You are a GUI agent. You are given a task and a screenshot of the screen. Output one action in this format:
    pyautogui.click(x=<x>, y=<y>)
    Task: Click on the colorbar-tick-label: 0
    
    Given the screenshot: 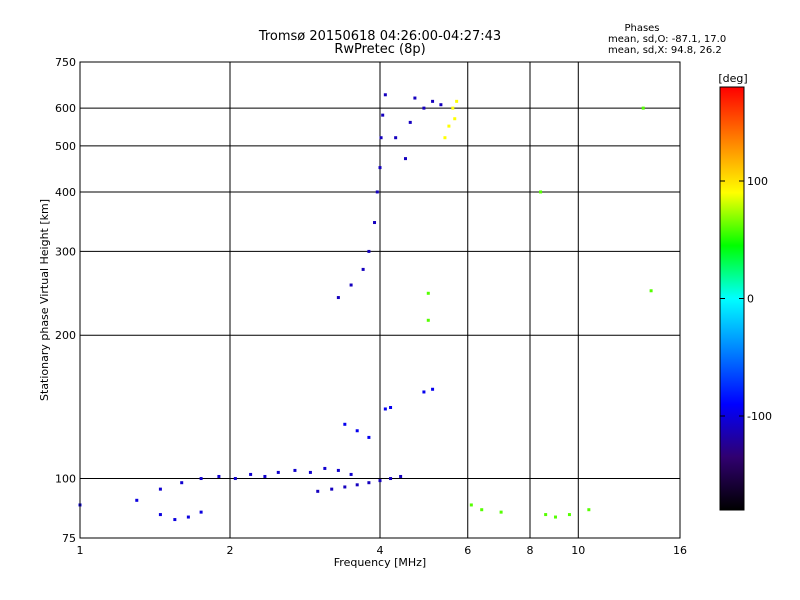 What is the action you would take?
    pyautogui.click(x=750, y=299)
    